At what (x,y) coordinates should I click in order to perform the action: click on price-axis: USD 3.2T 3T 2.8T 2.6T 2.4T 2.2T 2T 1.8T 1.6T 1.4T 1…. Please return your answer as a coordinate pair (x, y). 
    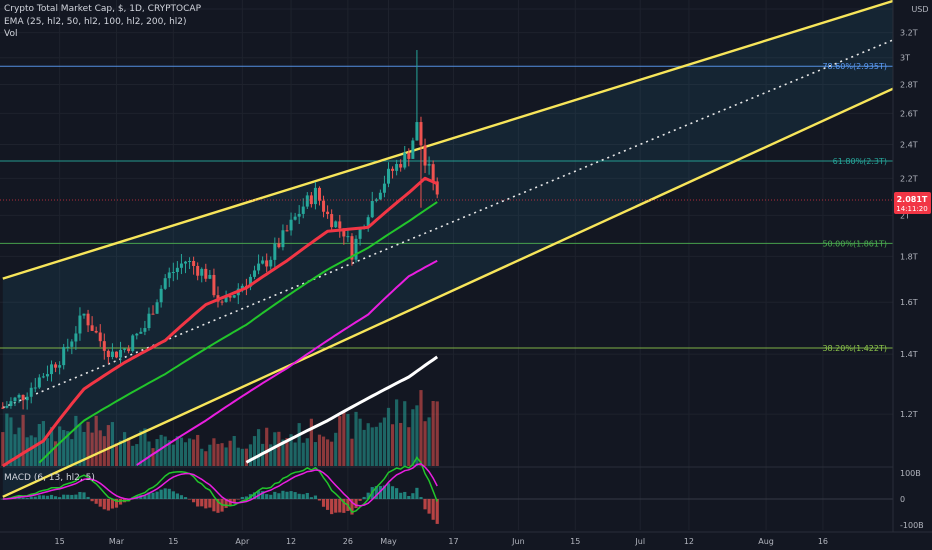
    Looking at the image, I should click on (912, 275).